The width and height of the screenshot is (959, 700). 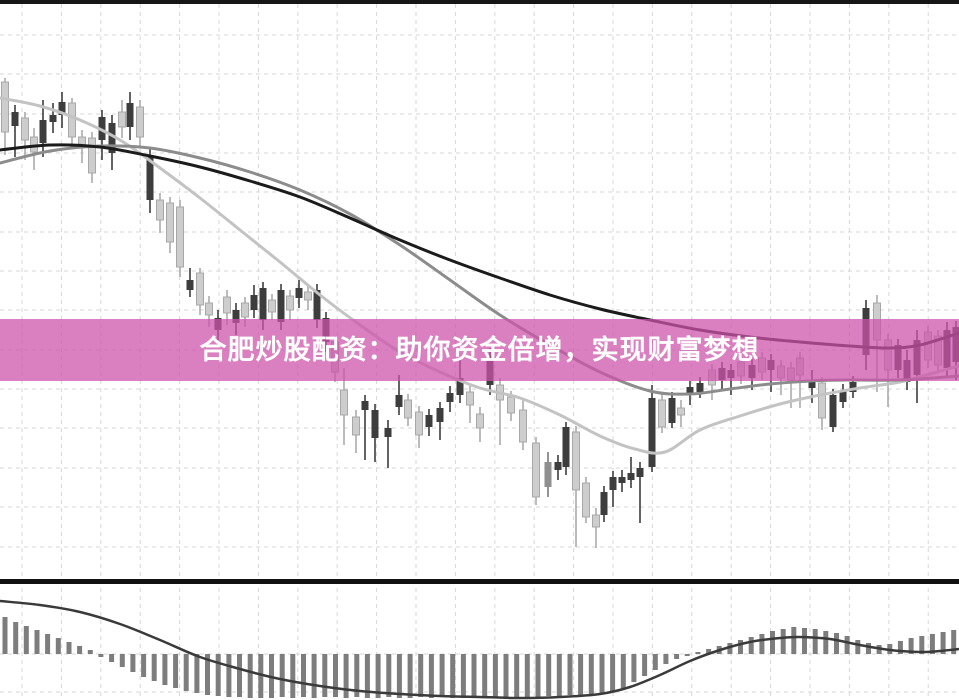 What do you see at coordinates (479, 2) in the screenshot?
I see `top-bar` at bounding box center [479, 2].